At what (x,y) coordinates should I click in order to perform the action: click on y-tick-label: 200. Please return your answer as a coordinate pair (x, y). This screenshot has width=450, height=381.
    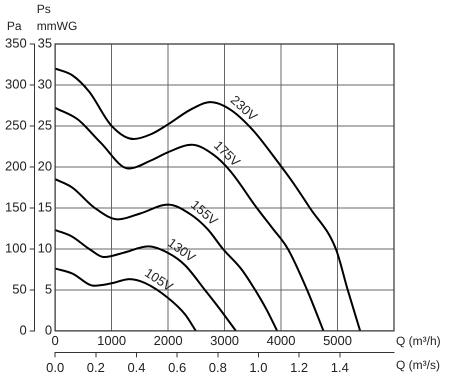
    Looking at the image, I should click on (15, 166).